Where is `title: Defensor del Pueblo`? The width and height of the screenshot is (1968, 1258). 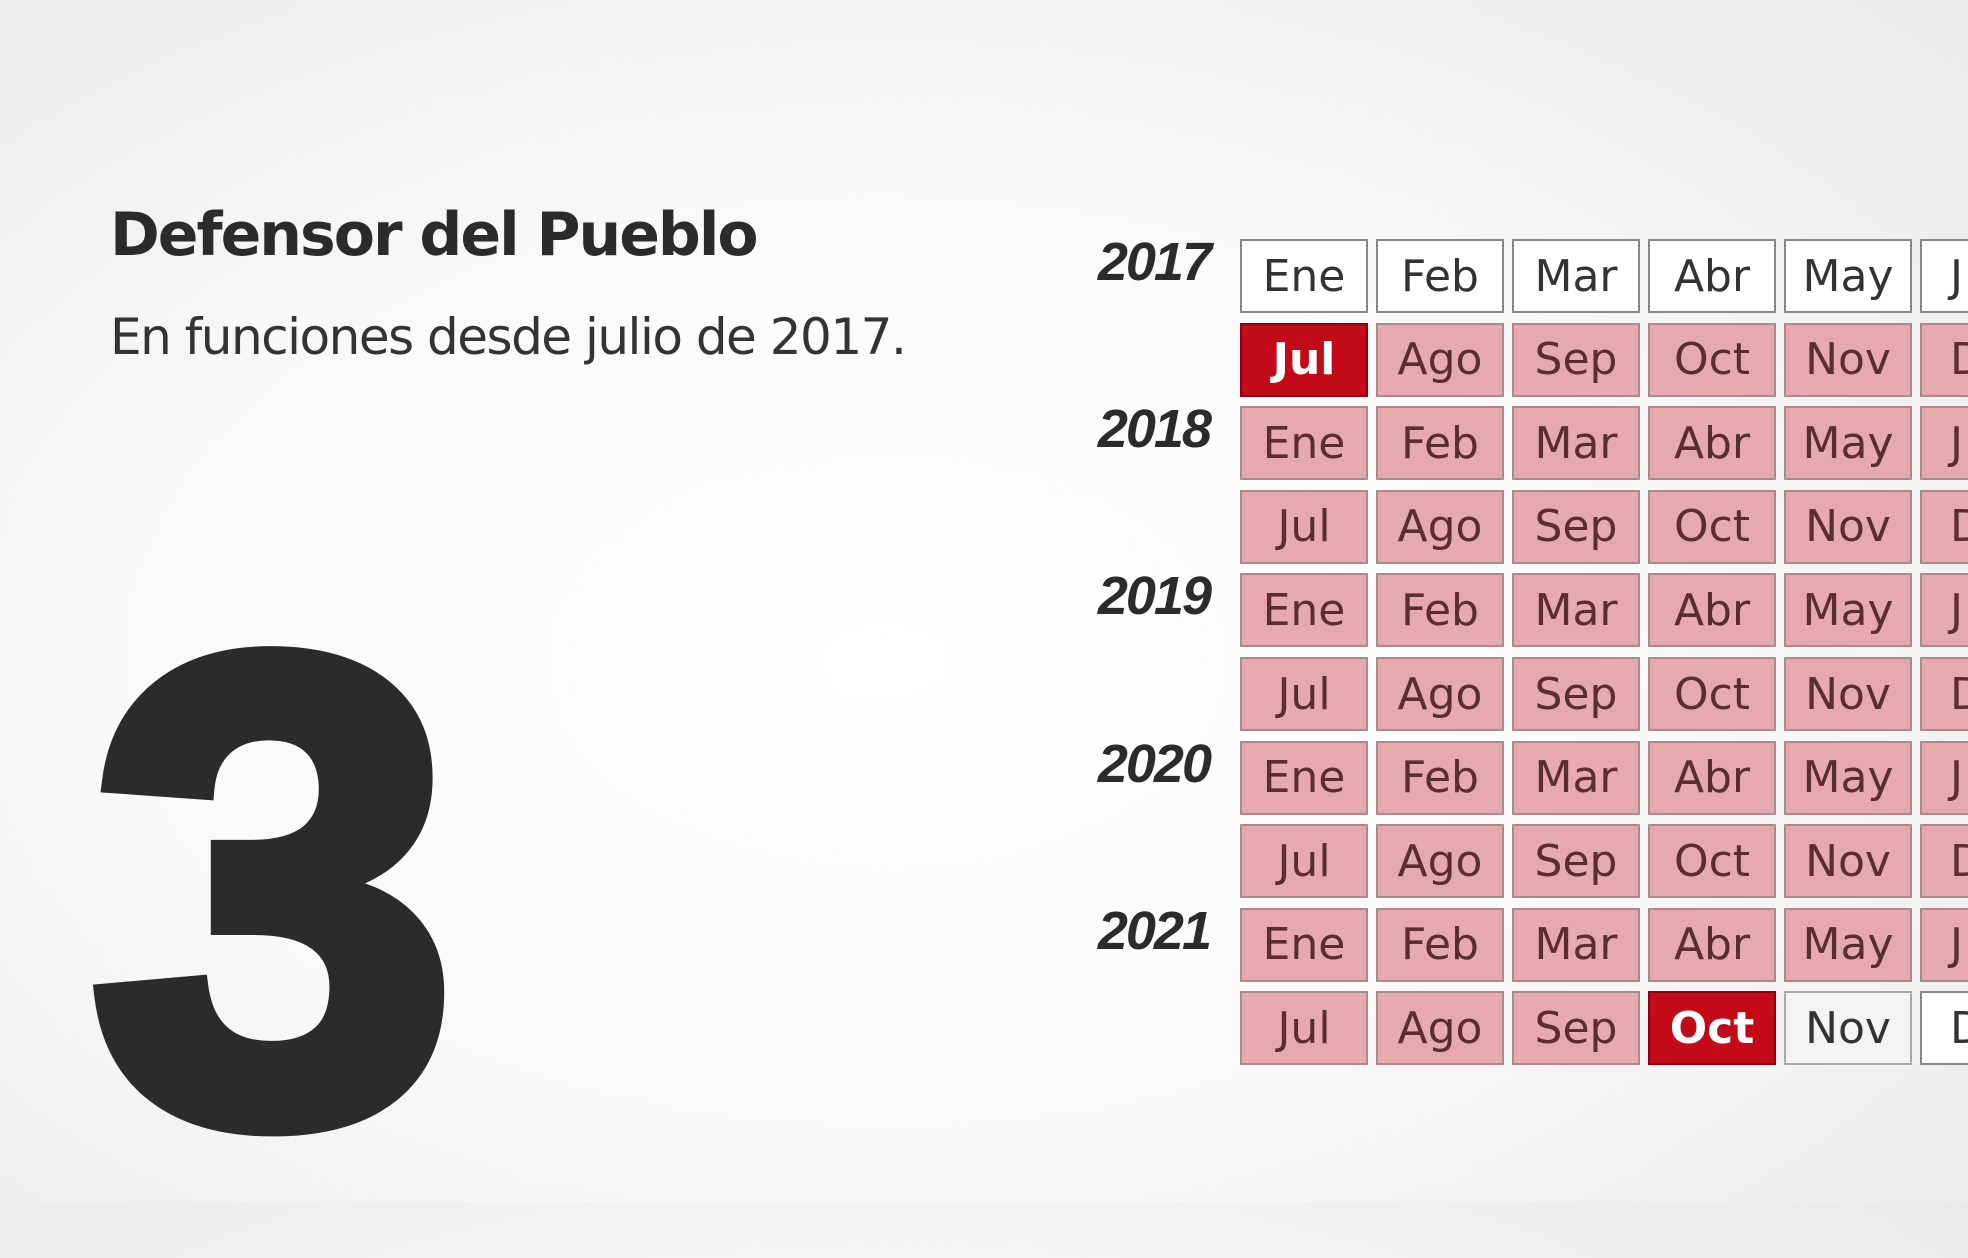
title: Defensor del Pueblo is located at coordinates (434, 235).